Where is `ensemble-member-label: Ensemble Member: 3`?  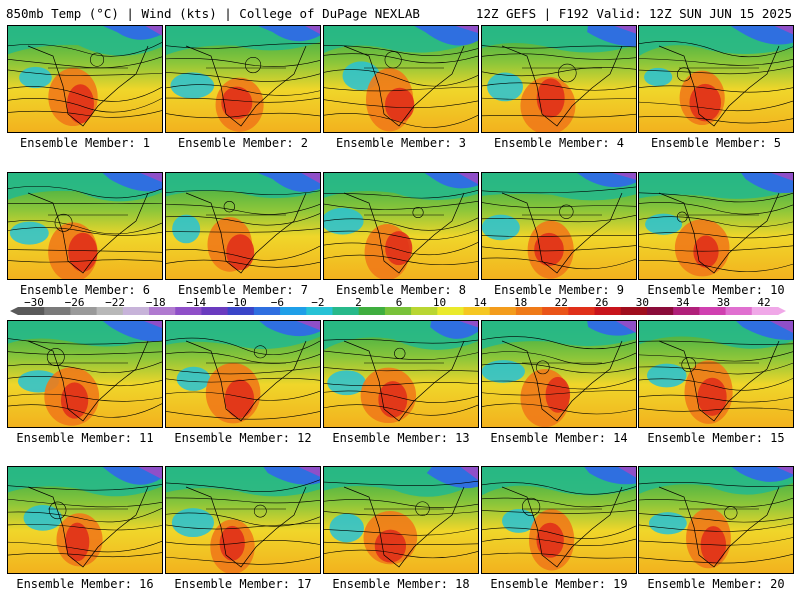 ensemble-member-label: Ensemble Member: 3 is located at coordinates (401, 143).